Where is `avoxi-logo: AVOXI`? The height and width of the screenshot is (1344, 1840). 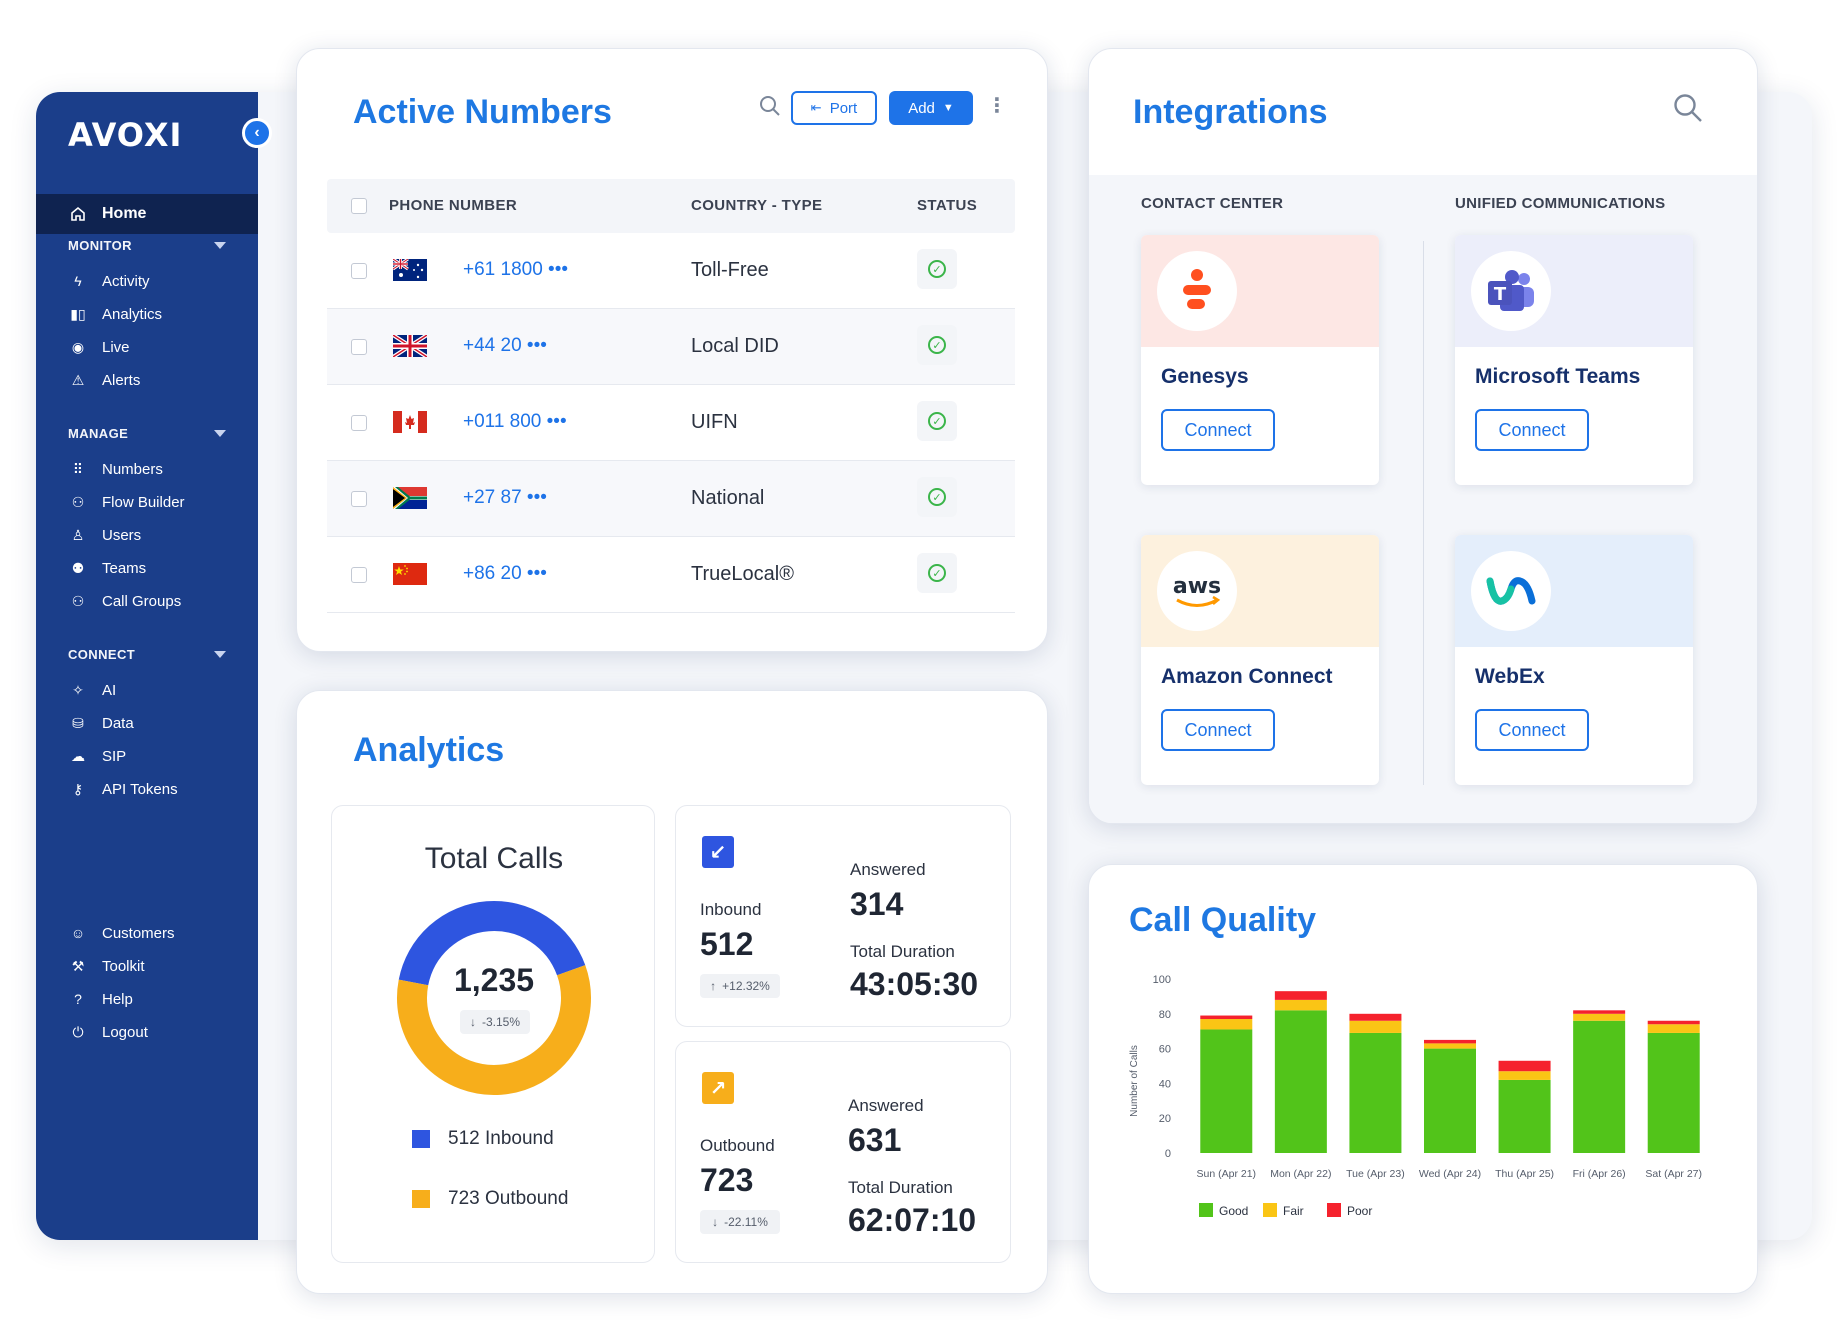 avoxi-logo: AVOXI is located at coordinates (125, 135).